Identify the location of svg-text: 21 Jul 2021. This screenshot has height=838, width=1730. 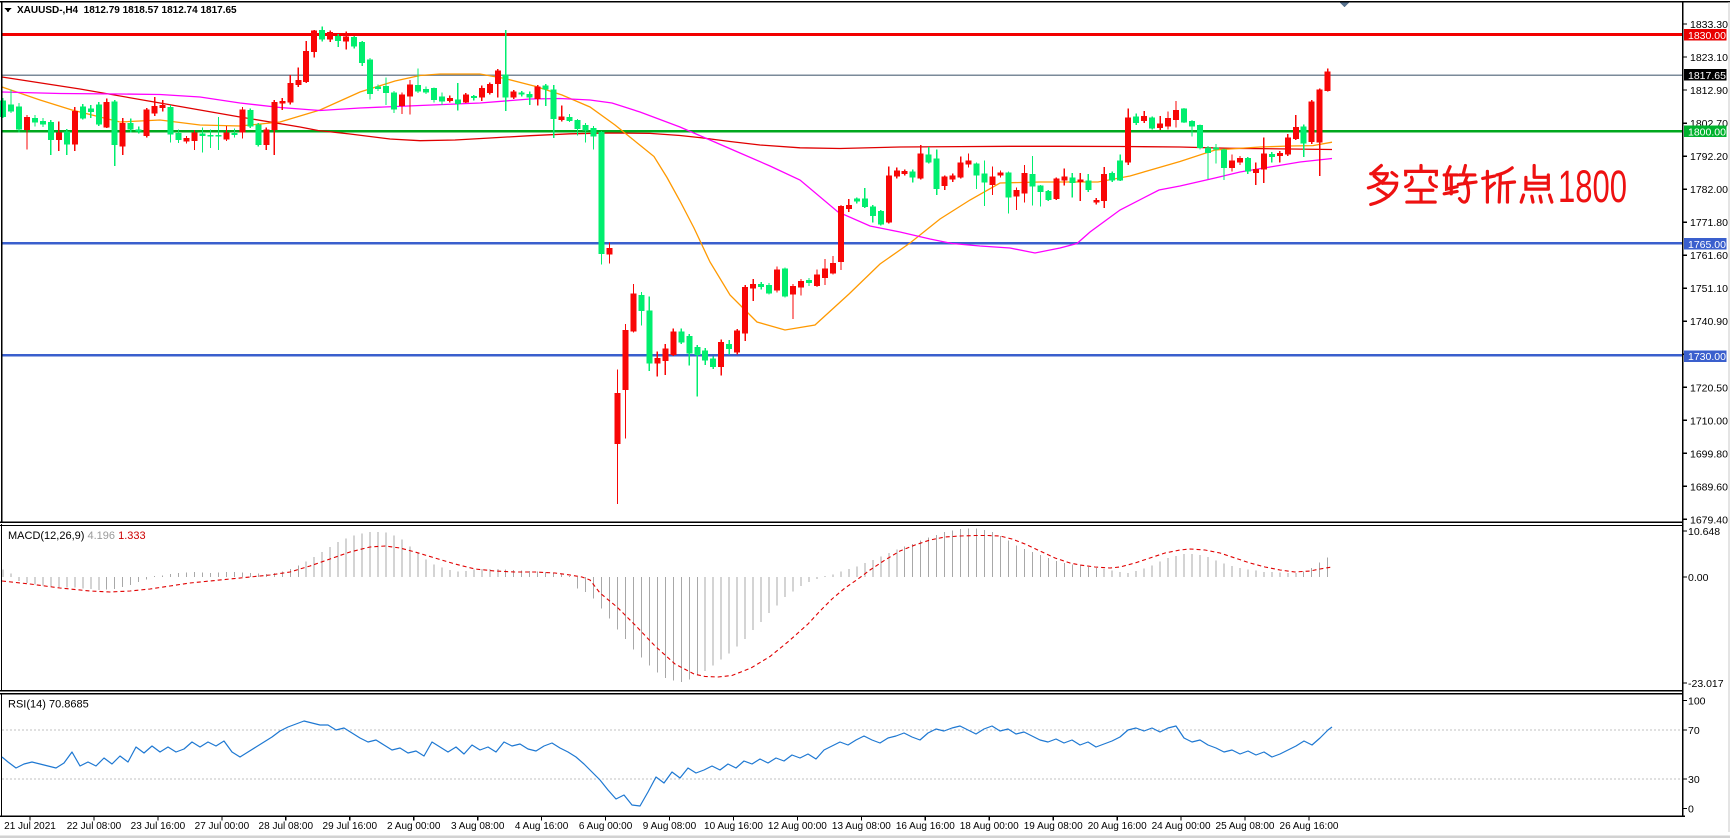
(30, 826).